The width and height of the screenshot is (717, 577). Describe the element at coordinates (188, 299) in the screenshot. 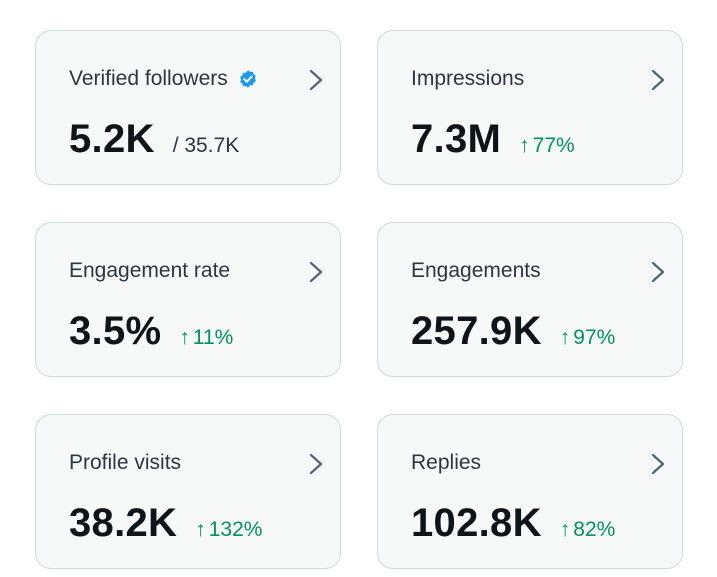

I see `metric-card-engagement-rate: Engagement rate 3.5% ↑ 11%` at that location.